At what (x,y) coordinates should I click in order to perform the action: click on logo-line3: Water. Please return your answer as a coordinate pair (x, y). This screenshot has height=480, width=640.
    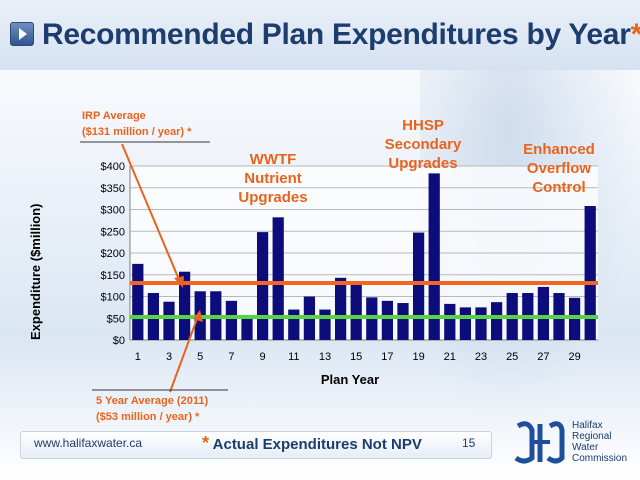
    Looking at the image, I should click on (585, 447).